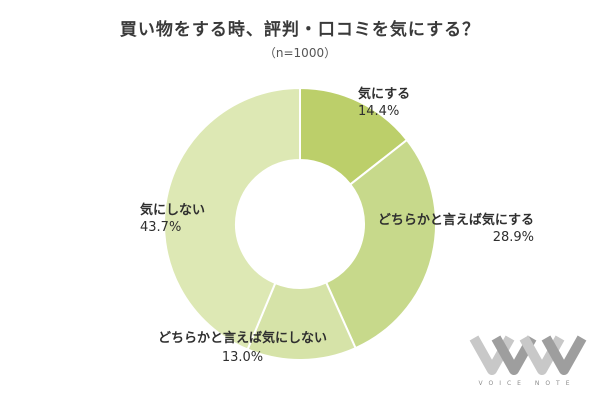 This screenshot has width=600, height=400. Describe the element at coordinates (300, 30) in the screenshot. I see `chart-title: 買い物をする時、評判・口コミを気にする？` at that location.